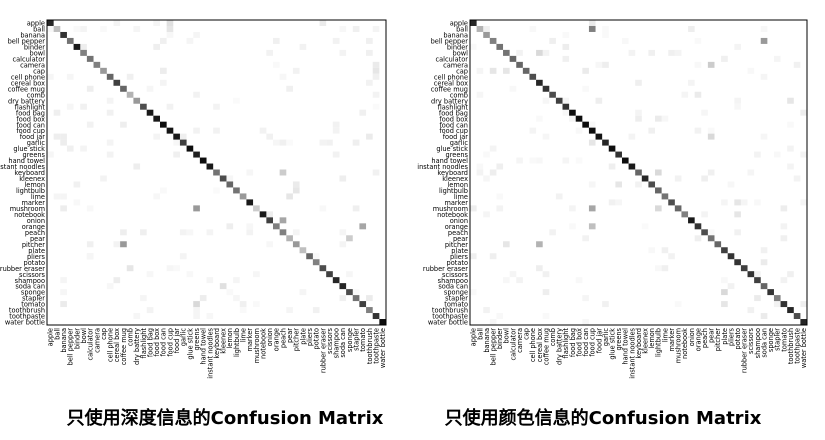 The width and height of the screenshot is (825, 440). Describe the element at coordinates (30, 107) in the screenshot. I see `depth-row-label: flashlight` at that location.